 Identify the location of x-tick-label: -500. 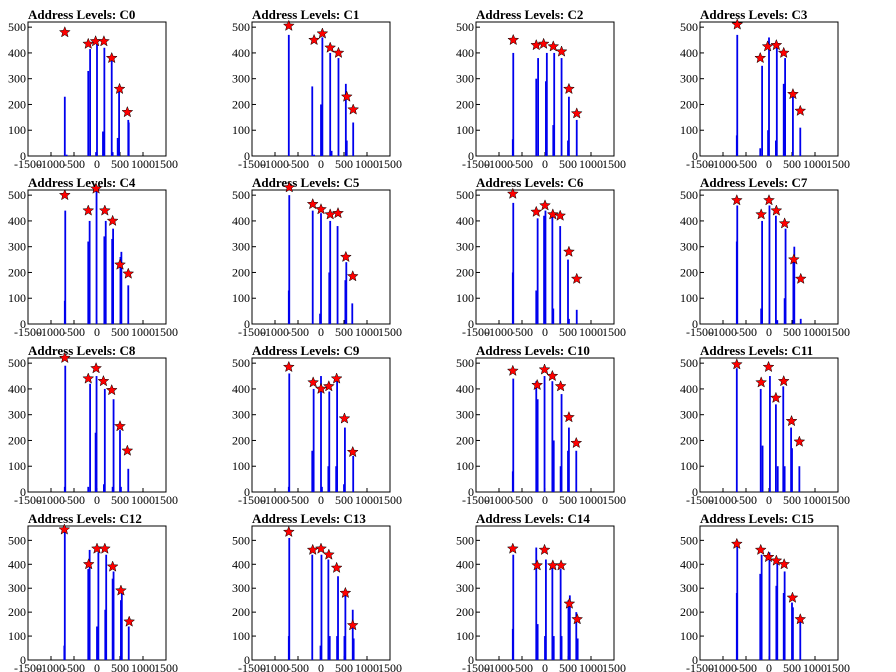
(746, 164).